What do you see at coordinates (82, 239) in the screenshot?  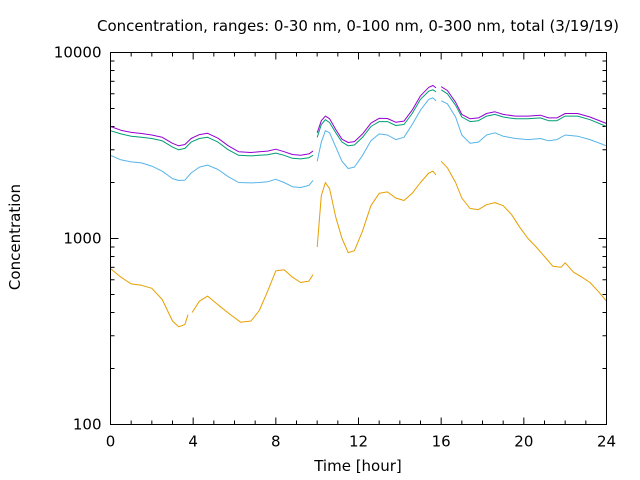 I see `y-tick-label: 1000` at bounding box center [82, 239].